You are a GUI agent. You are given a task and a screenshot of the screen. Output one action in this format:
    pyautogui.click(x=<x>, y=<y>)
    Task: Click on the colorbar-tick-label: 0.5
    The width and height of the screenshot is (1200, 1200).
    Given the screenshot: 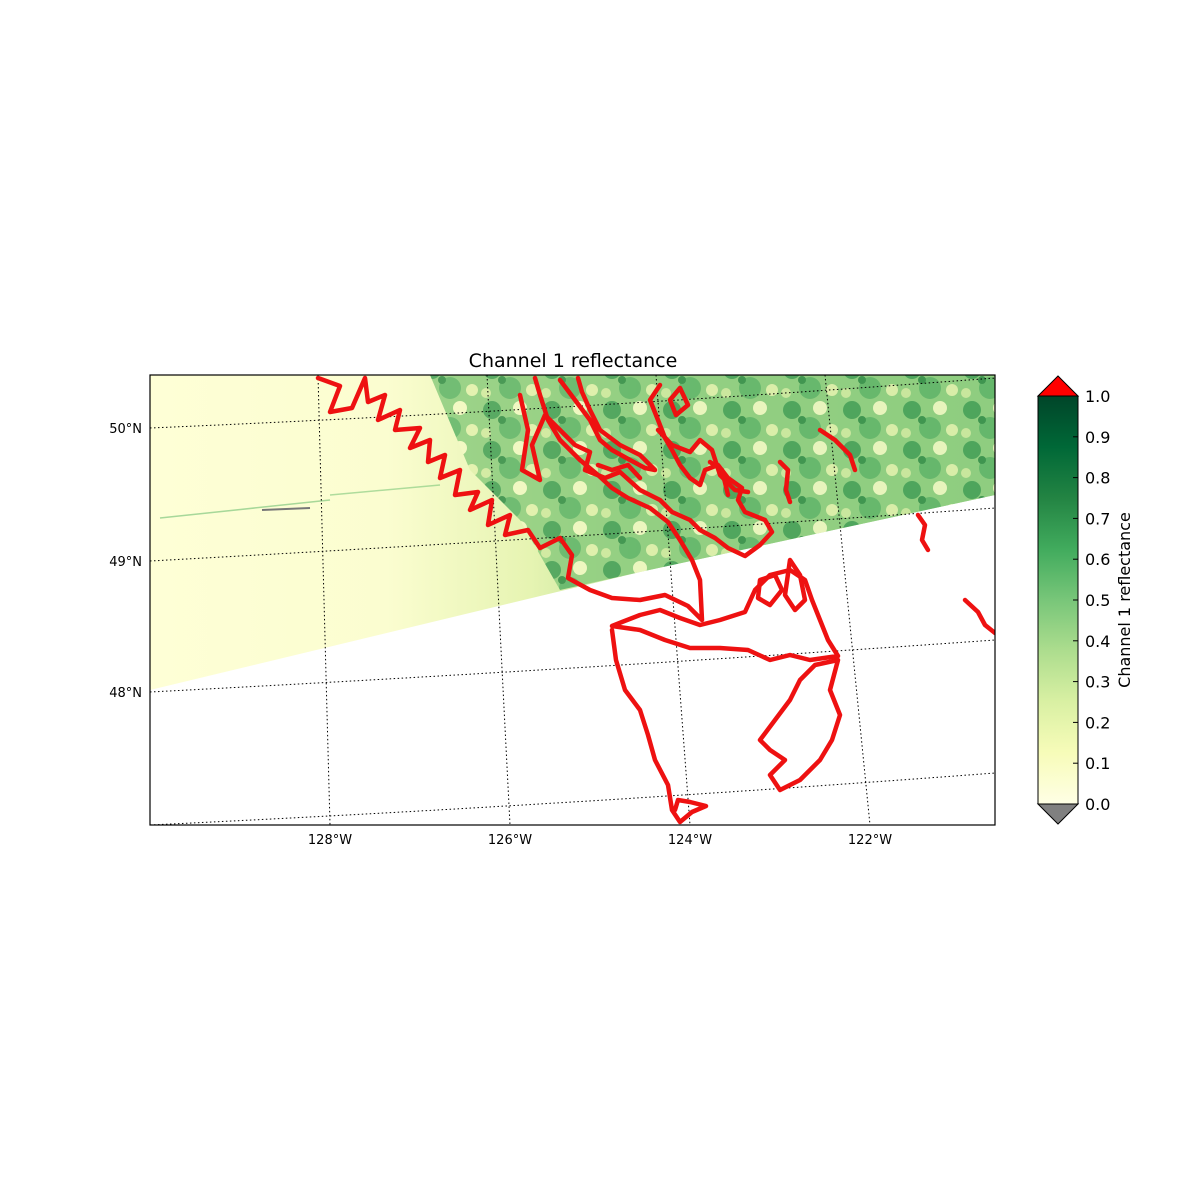 What is the action you would take?
    pyautogui.click(x=1097, y=600)
    